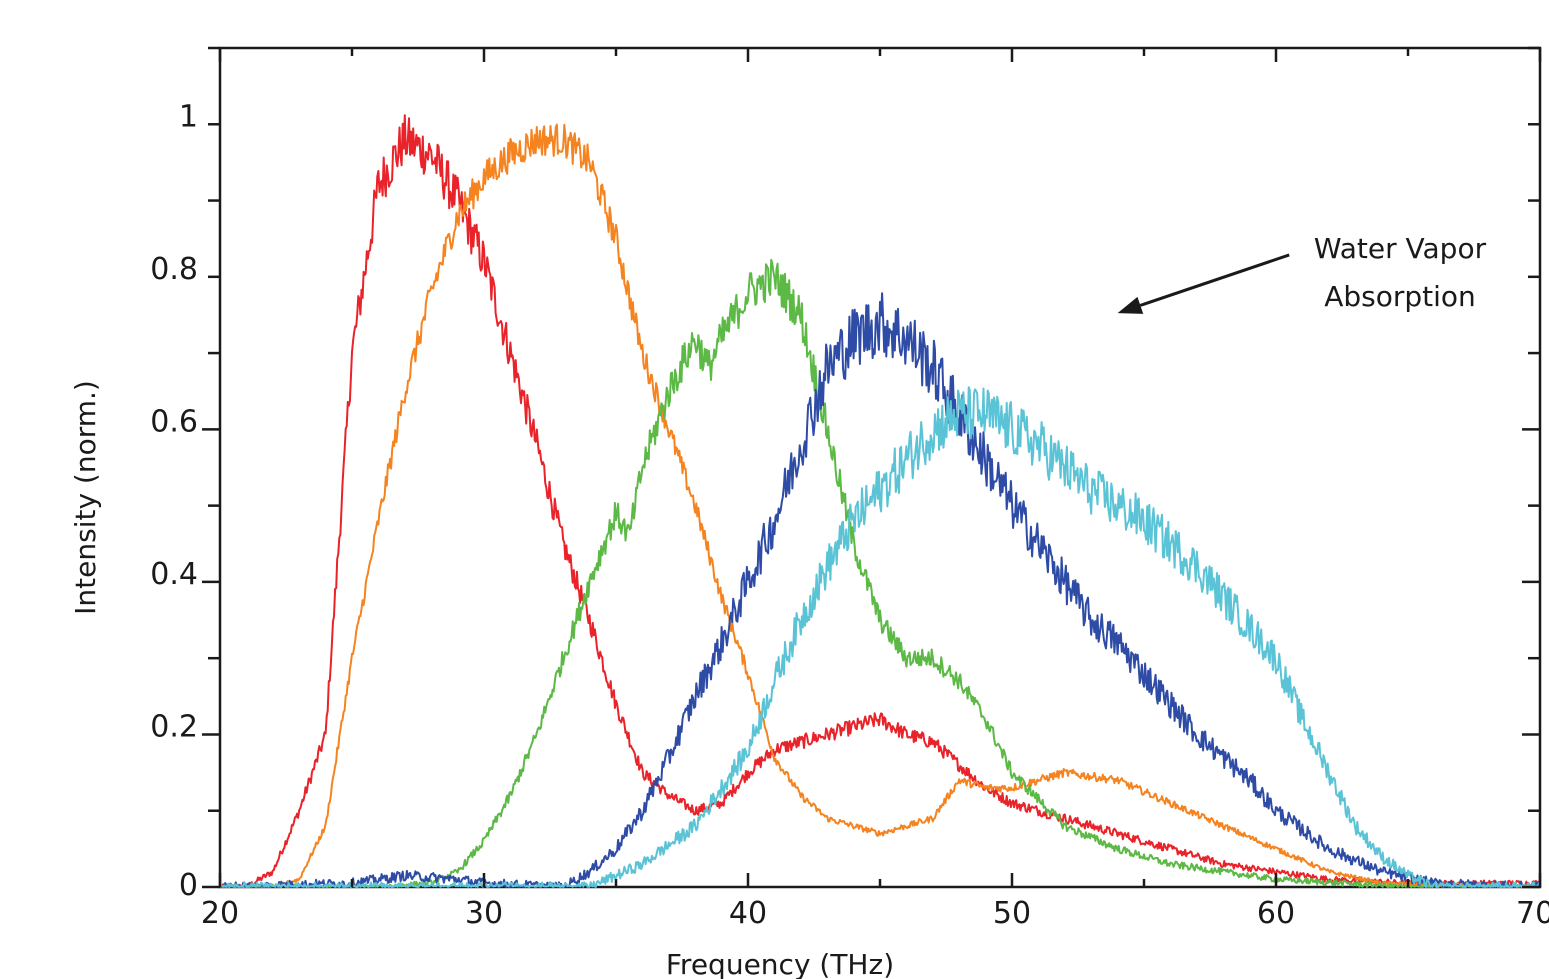  I want to click on y-tick-label: 0, so click(188, 885).